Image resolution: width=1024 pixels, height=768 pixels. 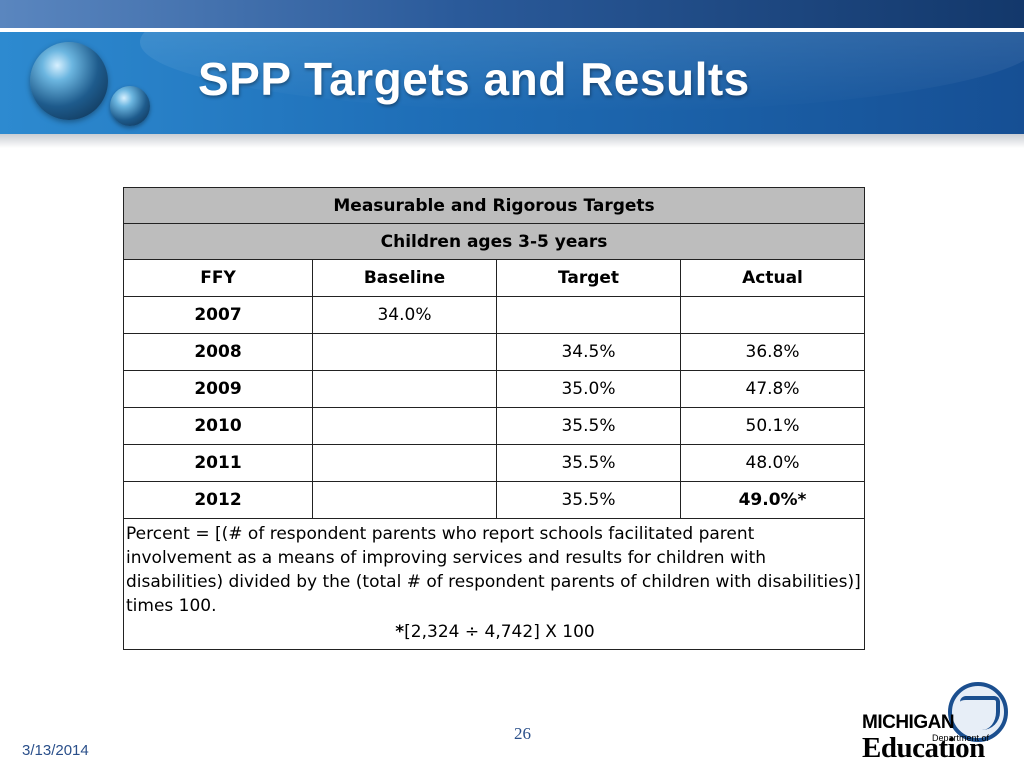 I want to click on table-caption-ages: Children ages 3-5 years, so click(x=494, y=241).